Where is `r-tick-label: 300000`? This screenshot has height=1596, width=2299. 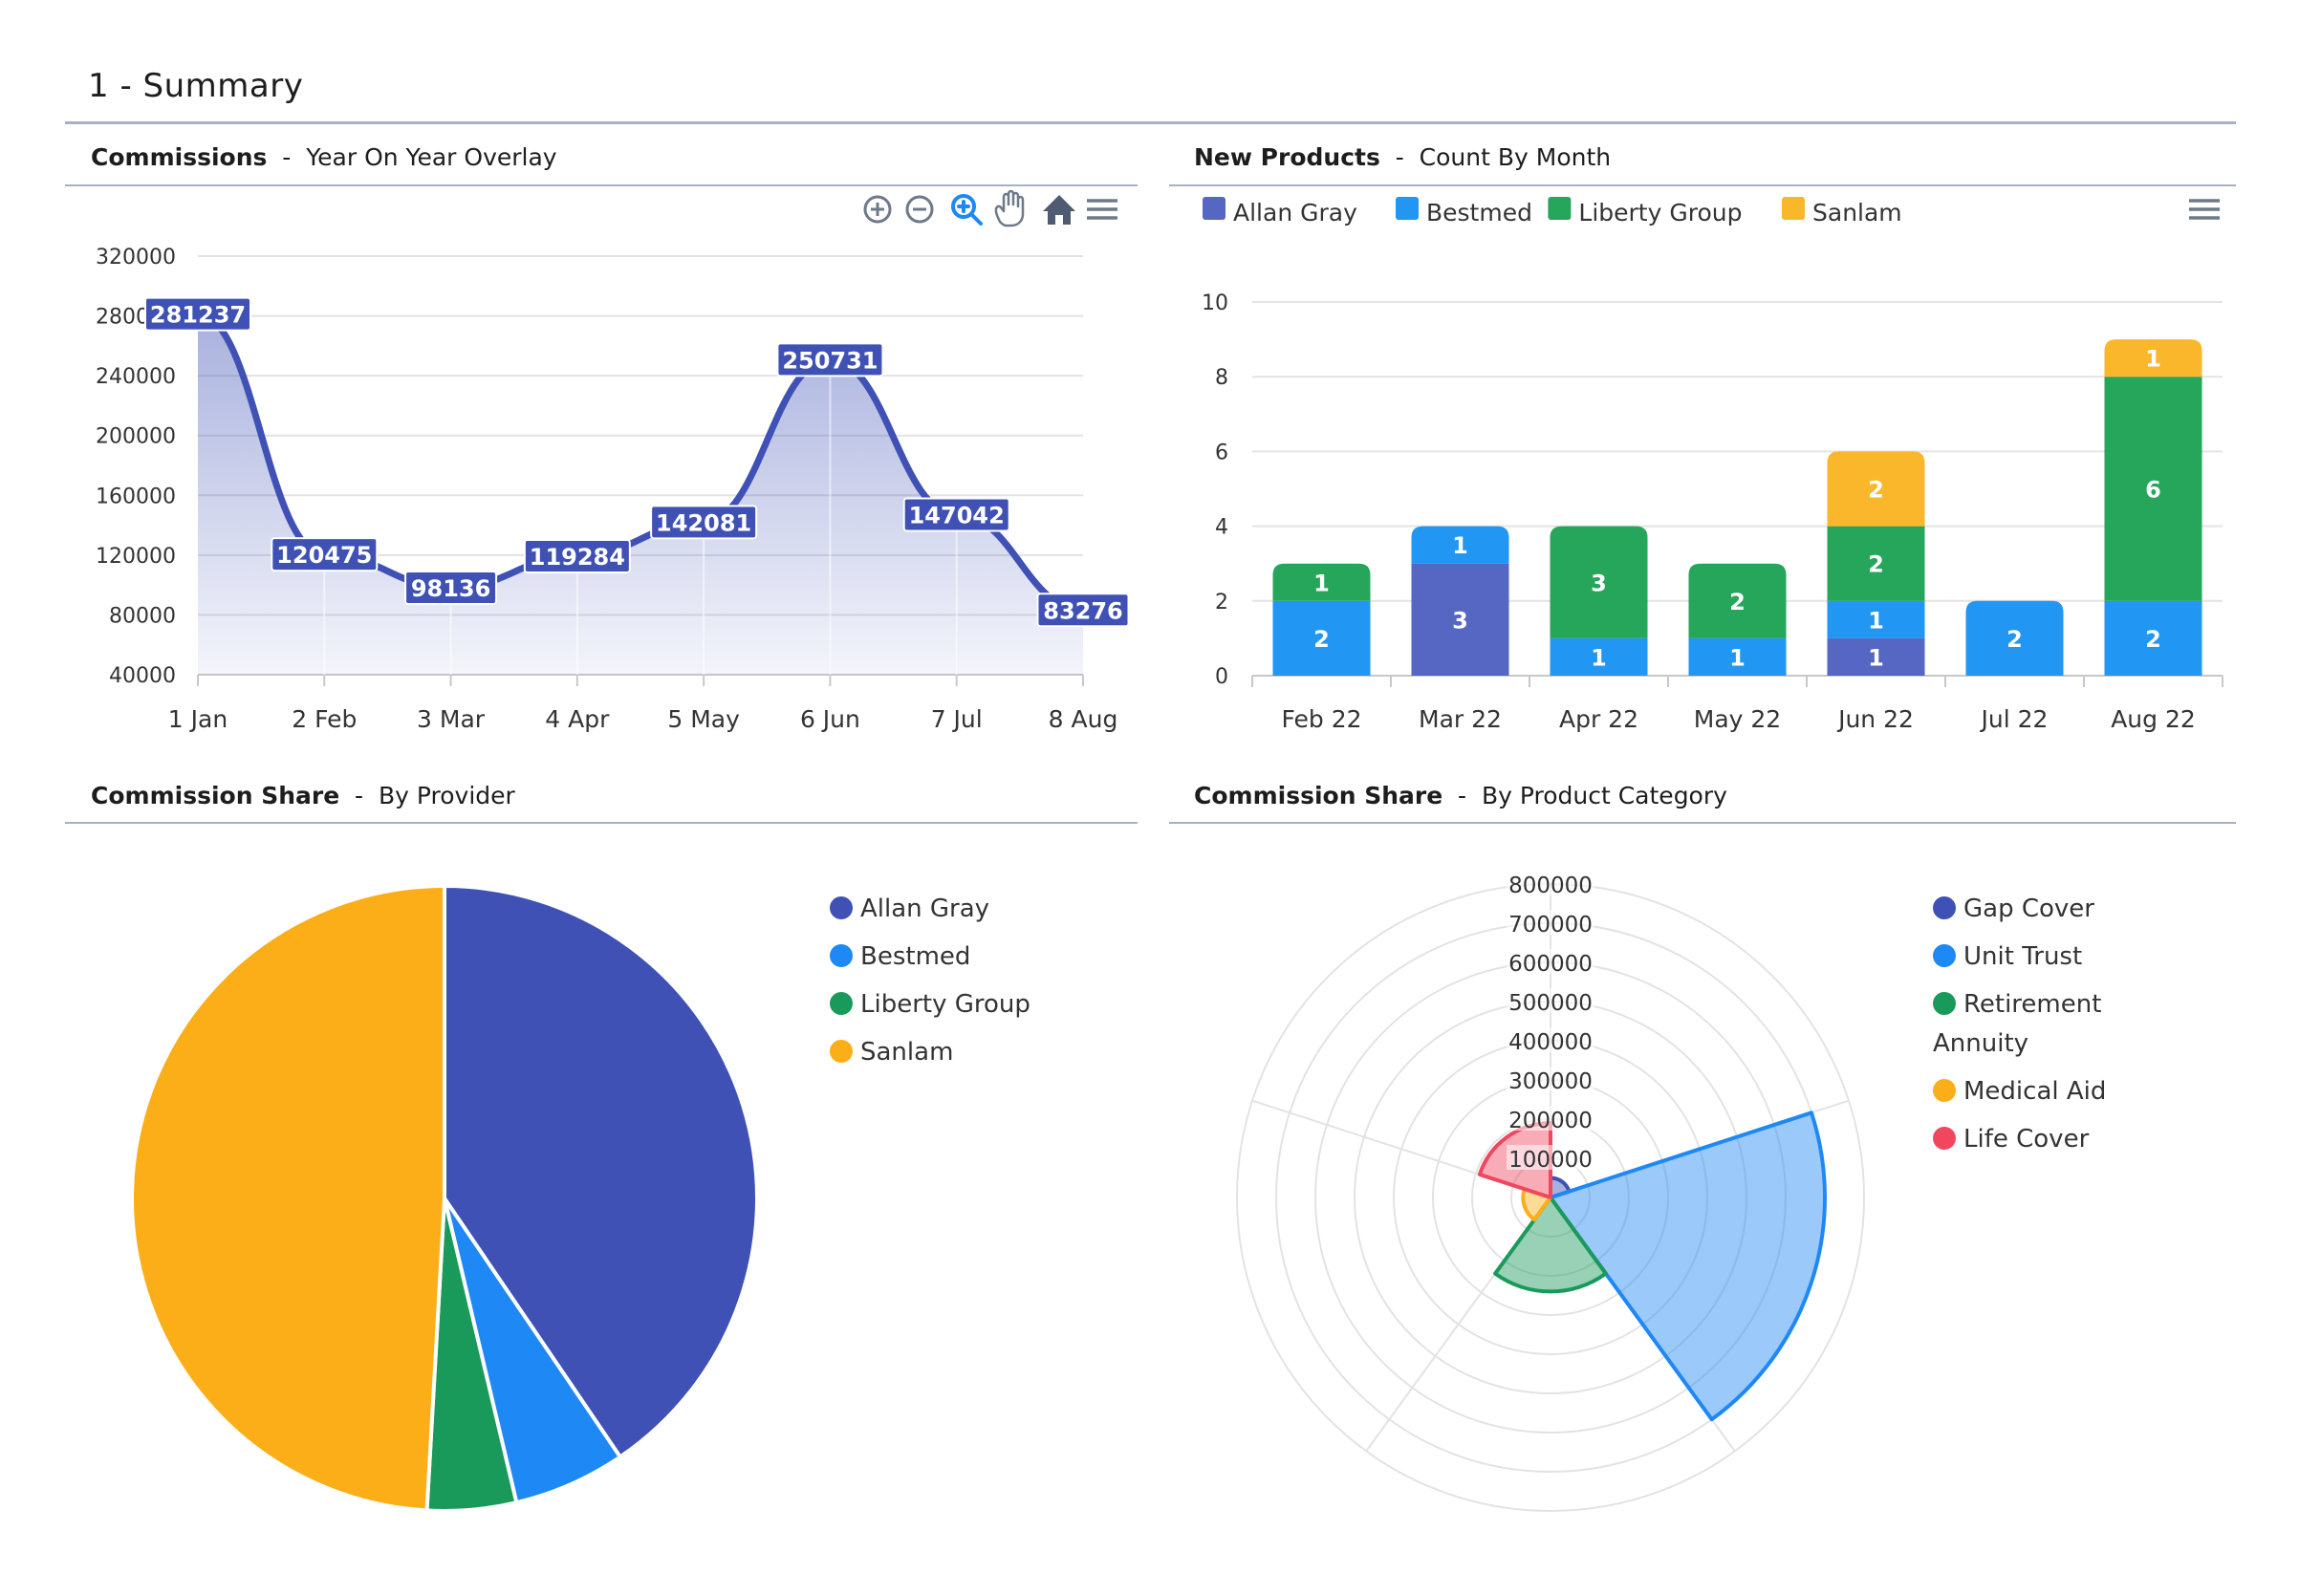 r-tick-label: 300000 is located at coordinates (1550, 1082).